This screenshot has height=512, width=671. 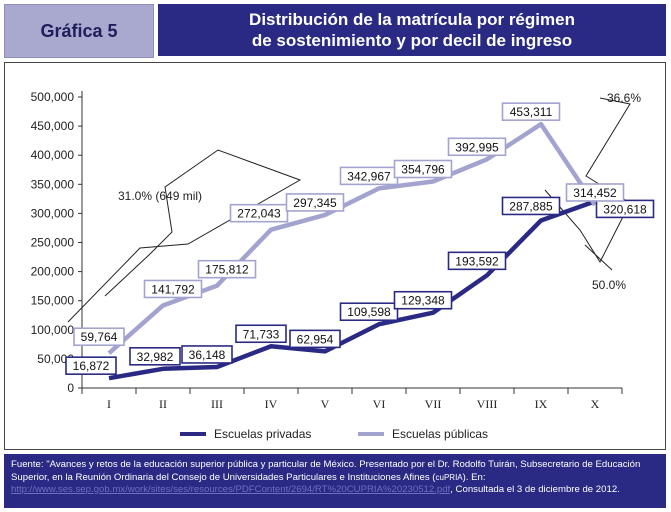 I want to click on x-tick-label: II, so click(x=163, y=404).